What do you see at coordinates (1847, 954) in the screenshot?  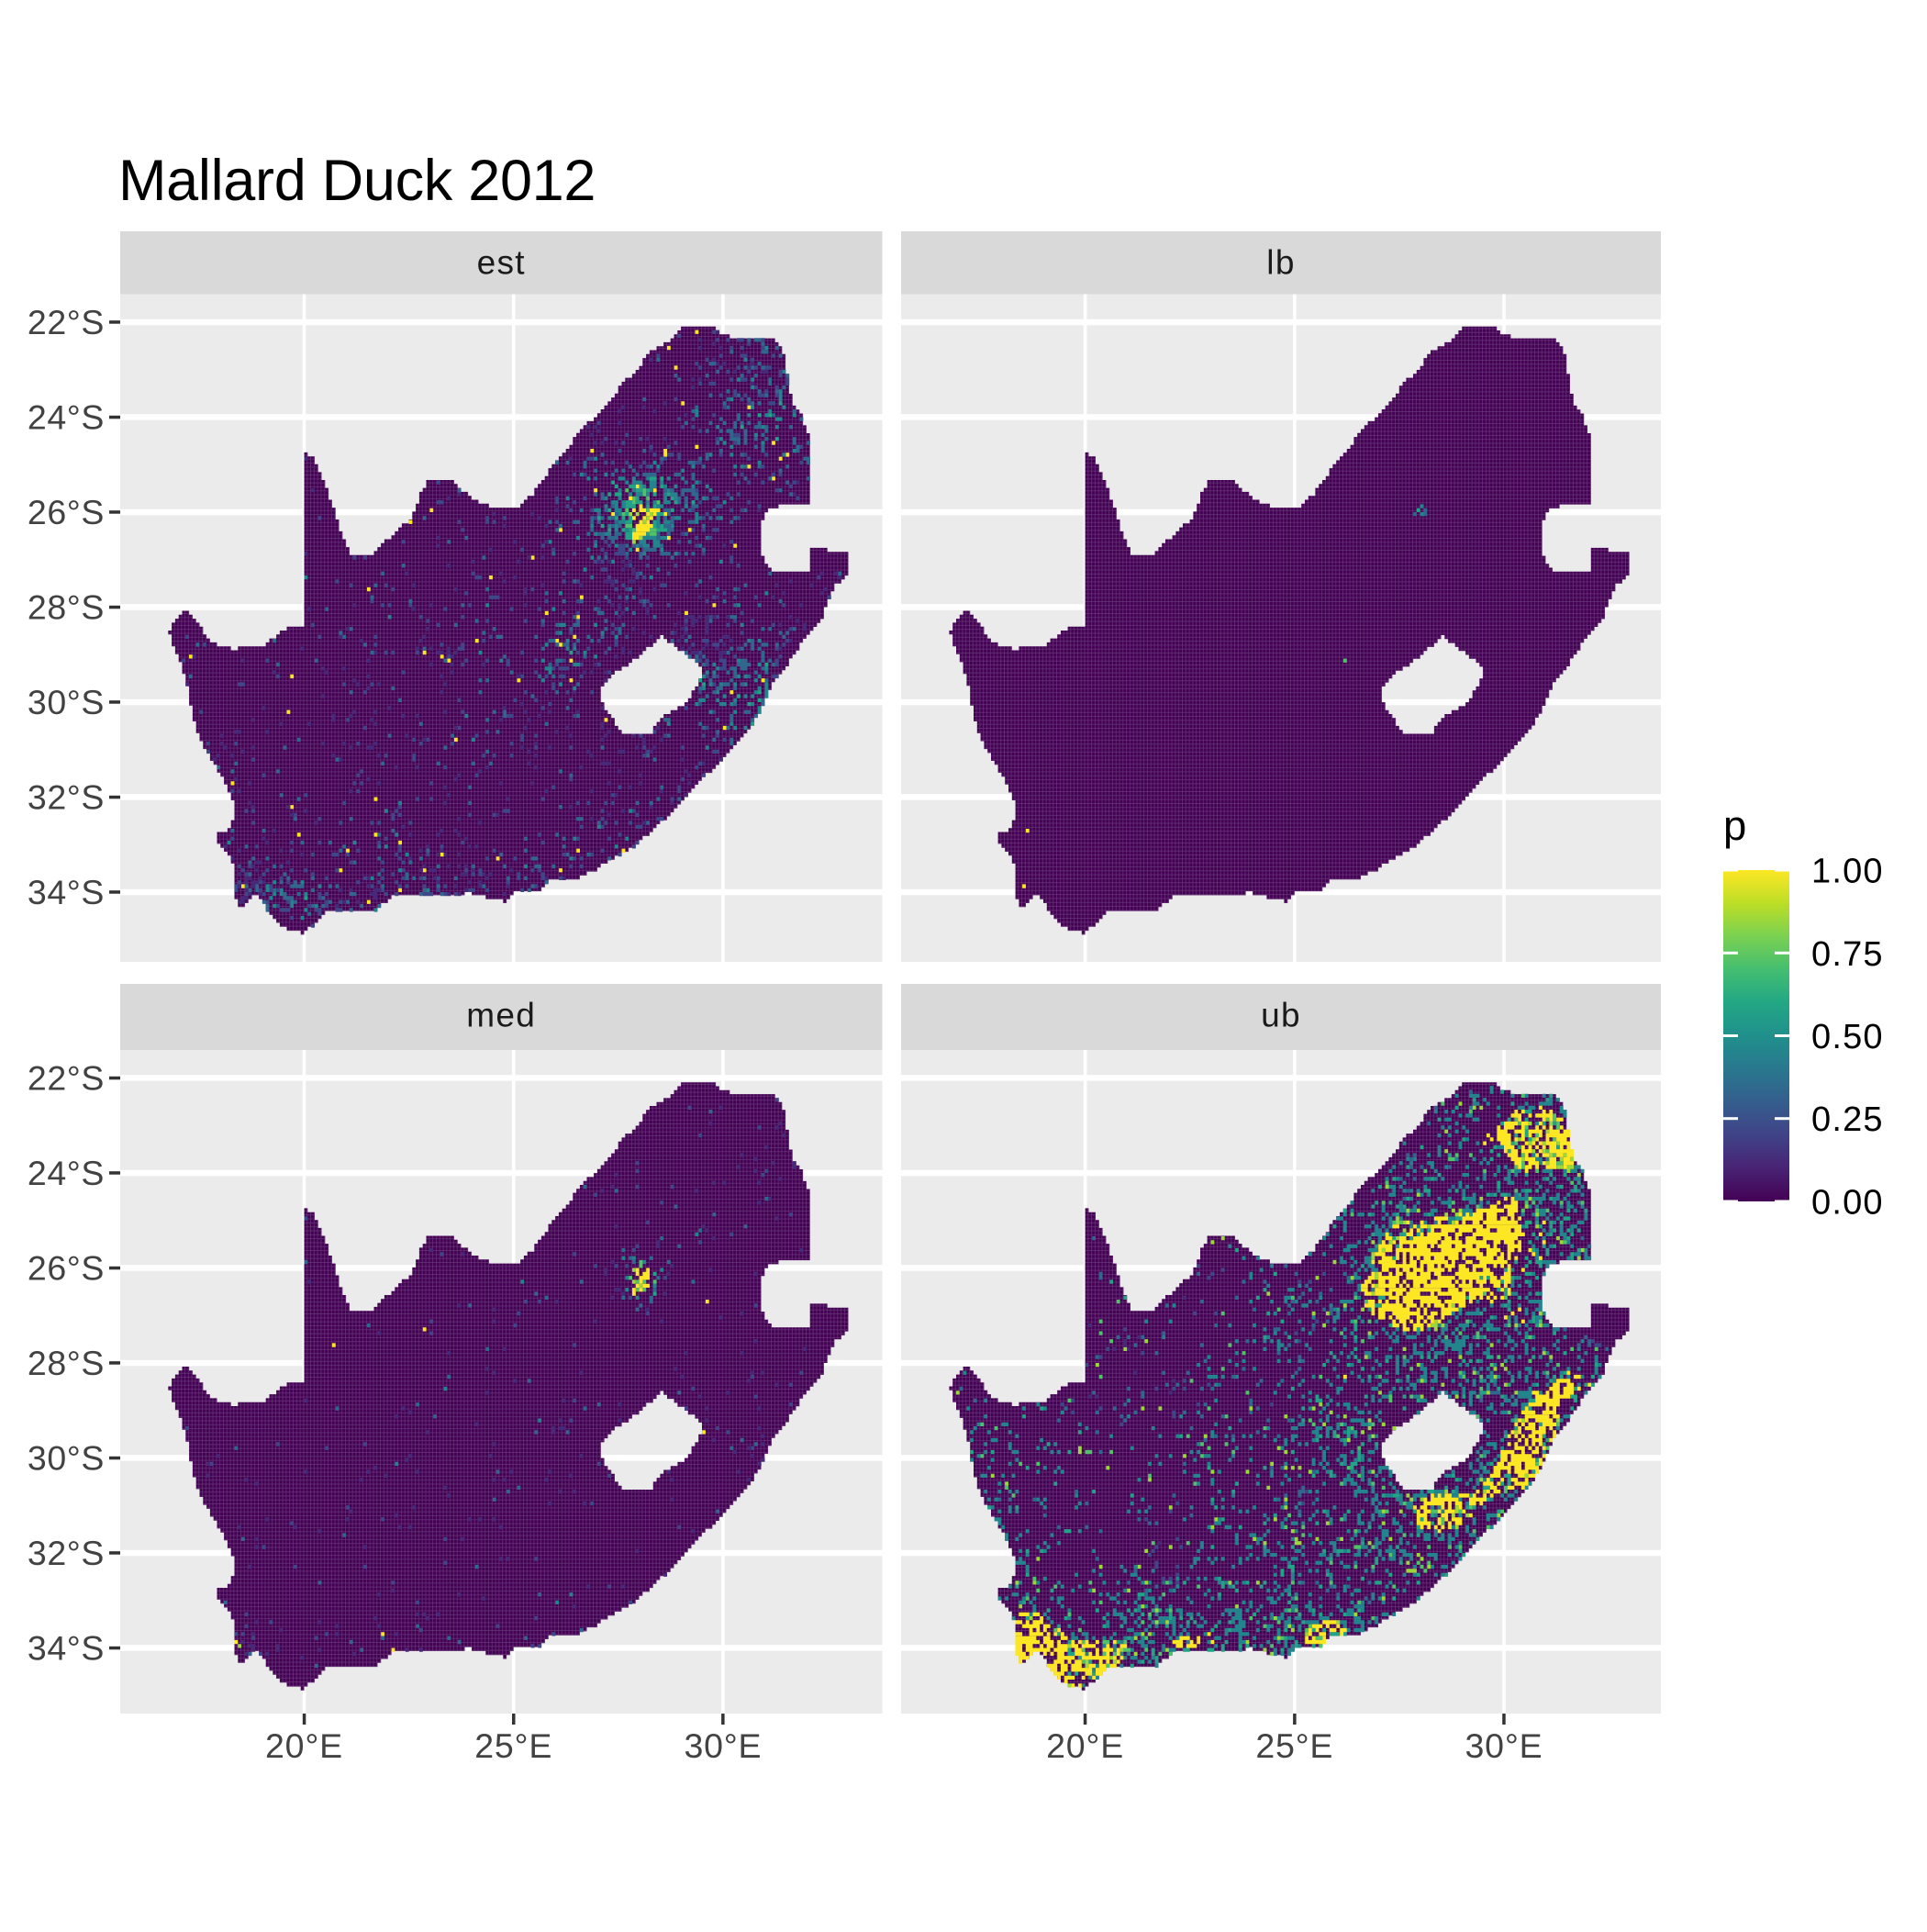 I see `svg-text: 0.75` at bounding box center [1847, 954].